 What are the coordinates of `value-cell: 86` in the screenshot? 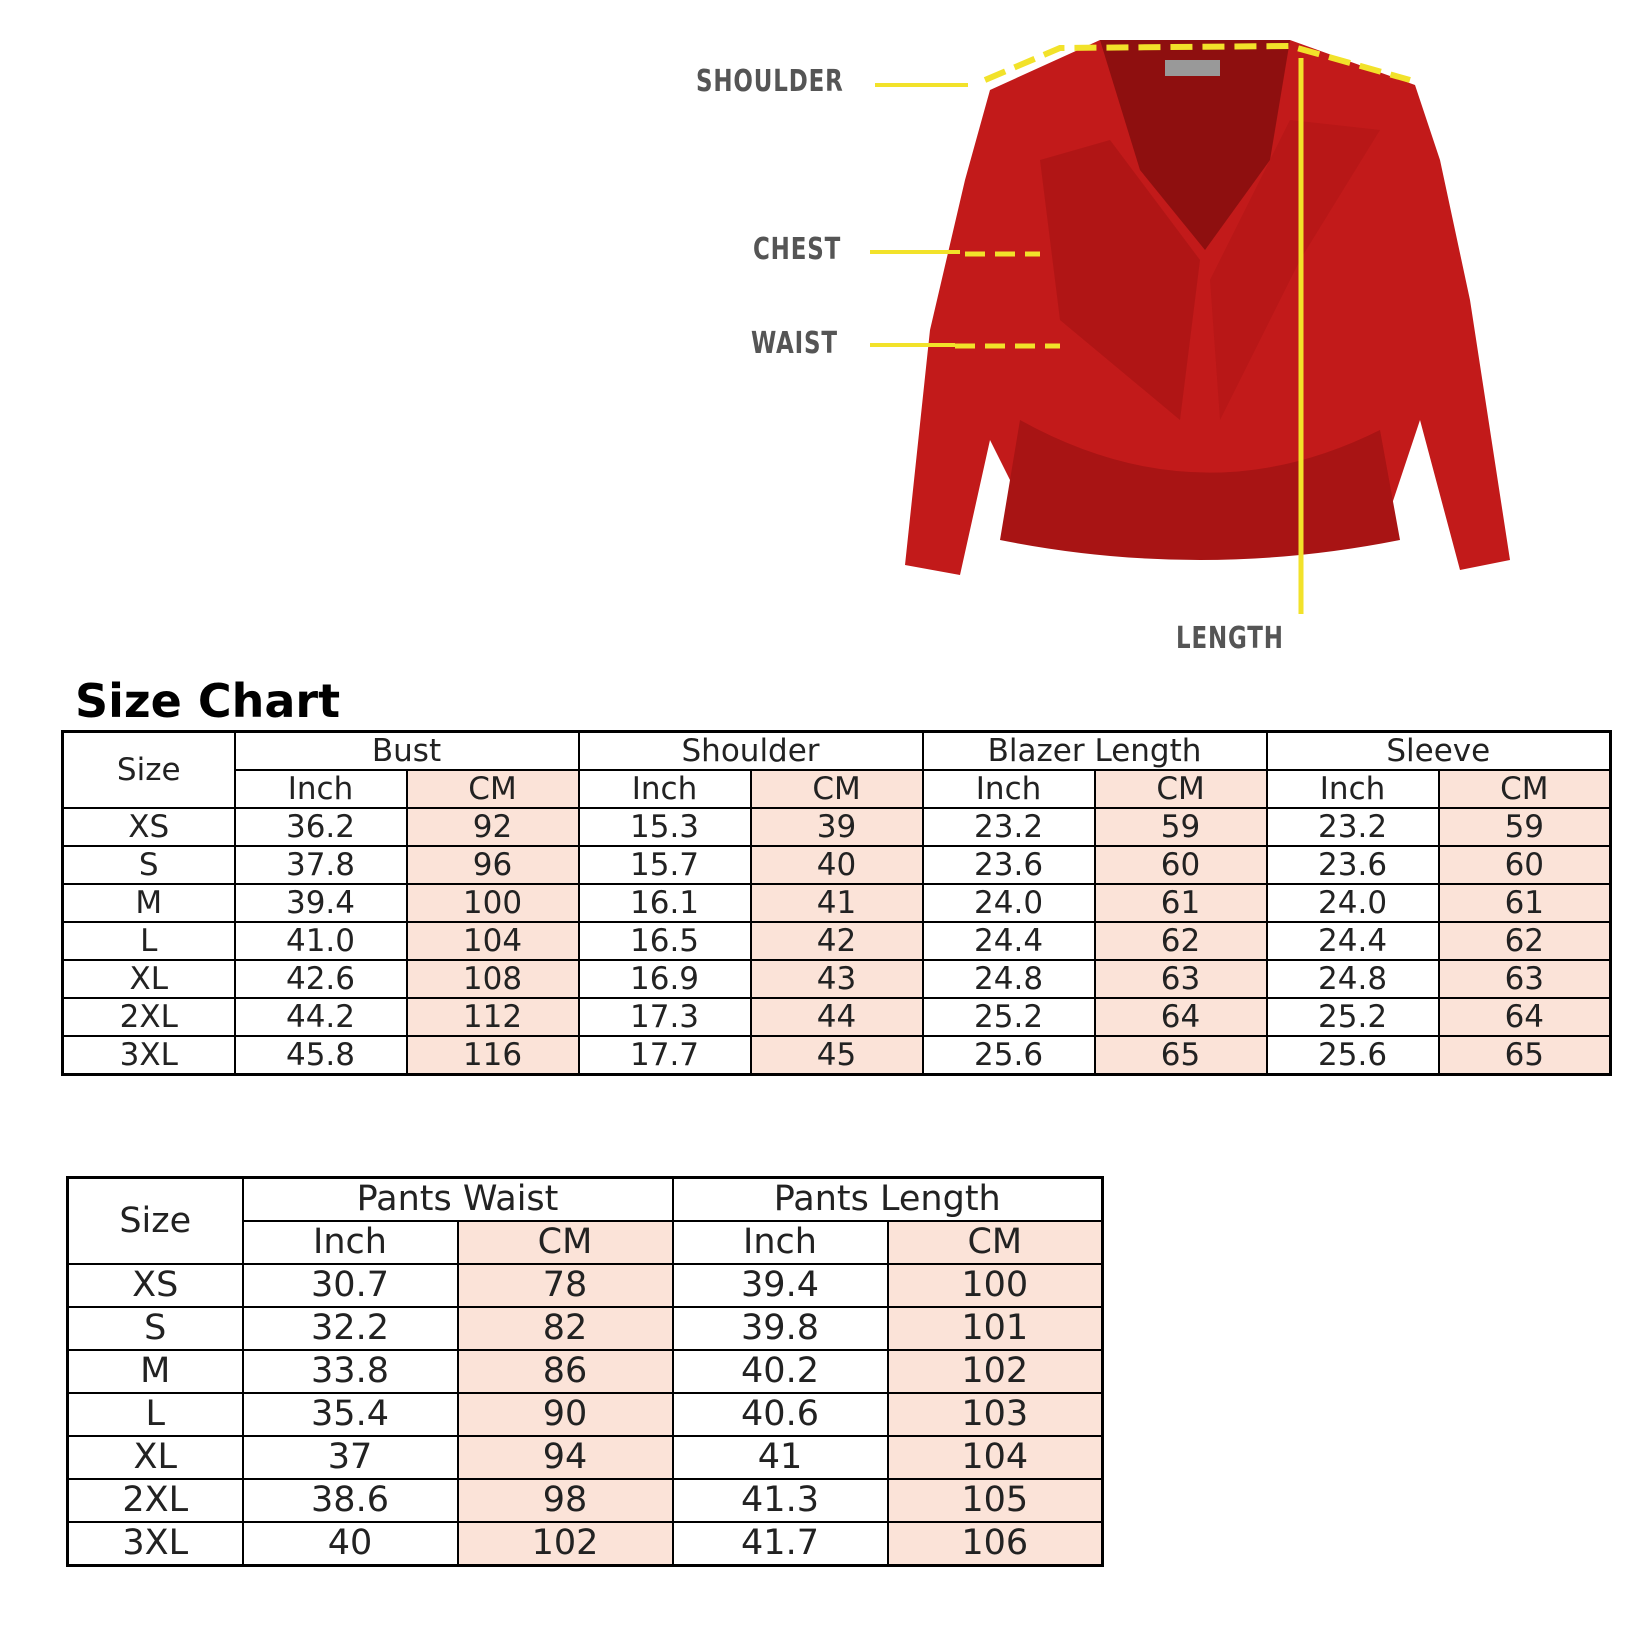 It's located at (565, 1371).